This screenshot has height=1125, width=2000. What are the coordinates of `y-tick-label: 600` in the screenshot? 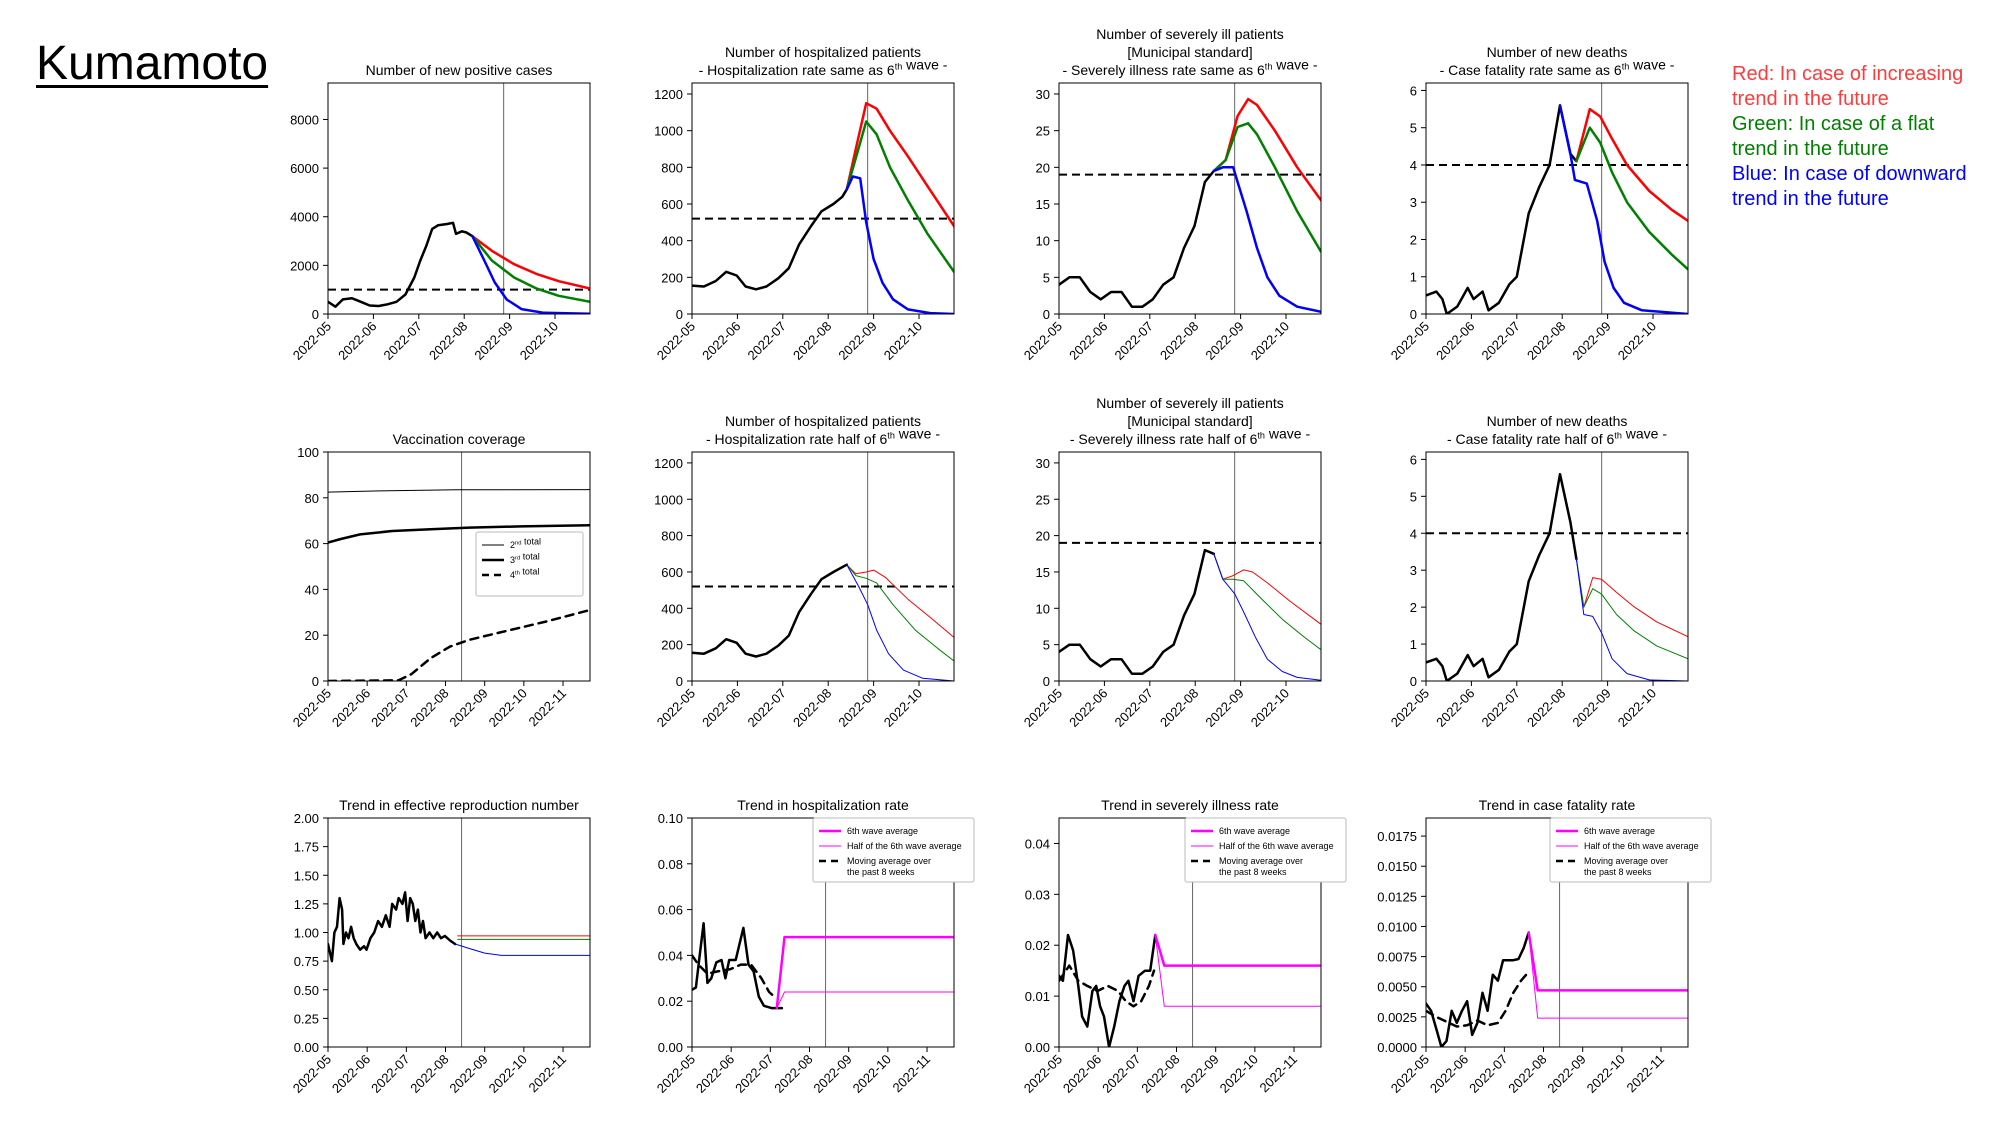 It's located at (672, 204).